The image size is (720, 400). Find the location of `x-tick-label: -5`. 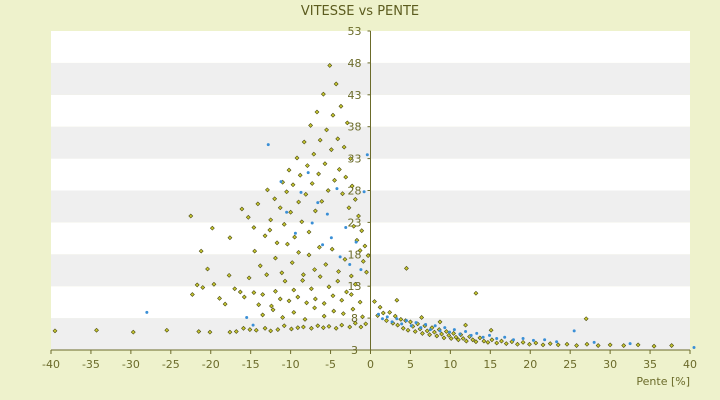

x-tick-label: -5 is located at coordinates (330, 364).